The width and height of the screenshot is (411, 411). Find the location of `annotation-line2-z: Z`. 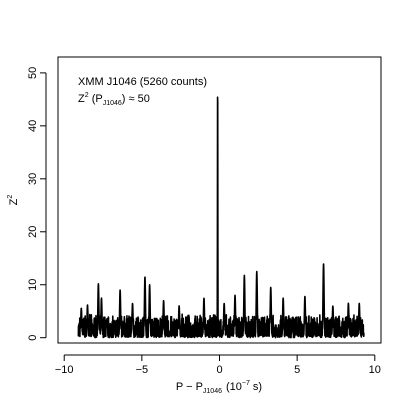

annotation-line2-z: Z is located at coordinates (81, 99).